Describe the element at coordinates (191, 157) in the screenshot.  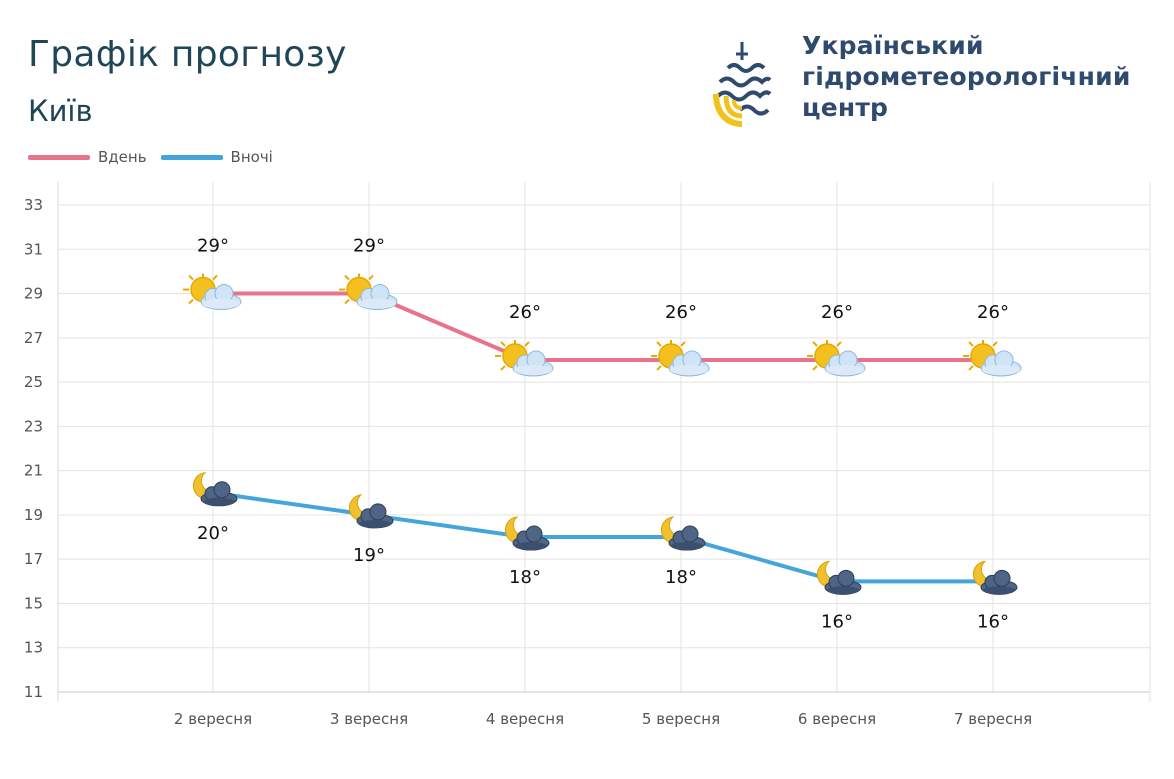
I see `legend-swatch-night` at that location.